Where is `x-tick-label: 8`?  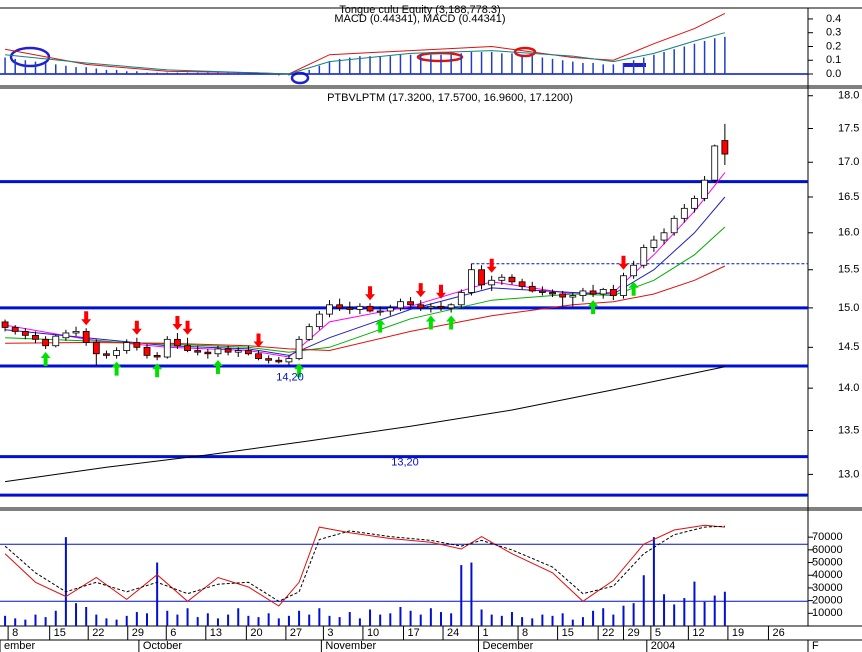 x-tick-label: 8 is located at coordinates (525, 633).